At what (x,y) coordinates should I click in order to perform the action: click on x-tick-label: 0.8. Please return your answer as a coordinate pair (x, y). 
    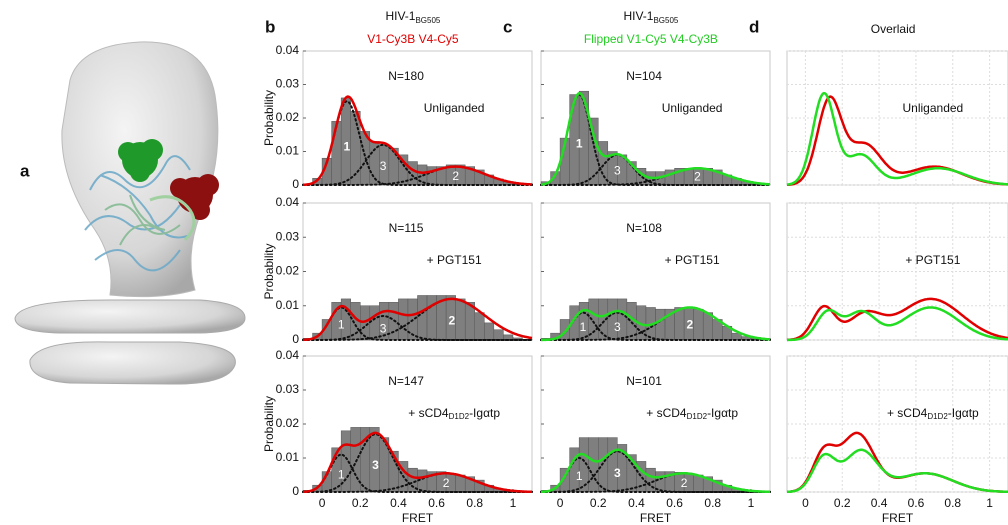
    Looking at the image, I should click on (952, 503).